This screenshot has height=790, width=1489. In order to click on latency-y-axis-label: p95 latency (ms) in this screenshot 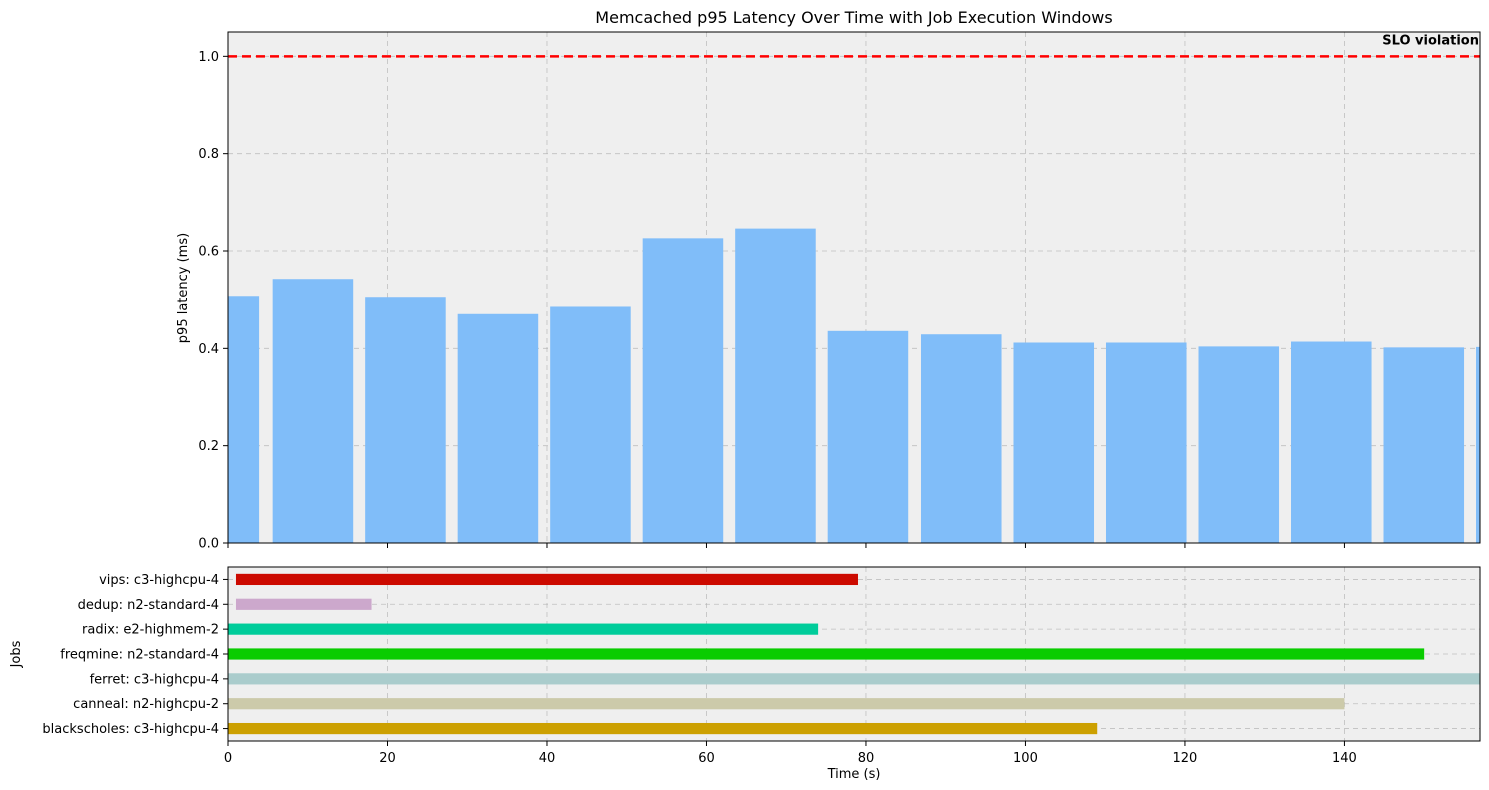, I will do `click(183, 288)`.